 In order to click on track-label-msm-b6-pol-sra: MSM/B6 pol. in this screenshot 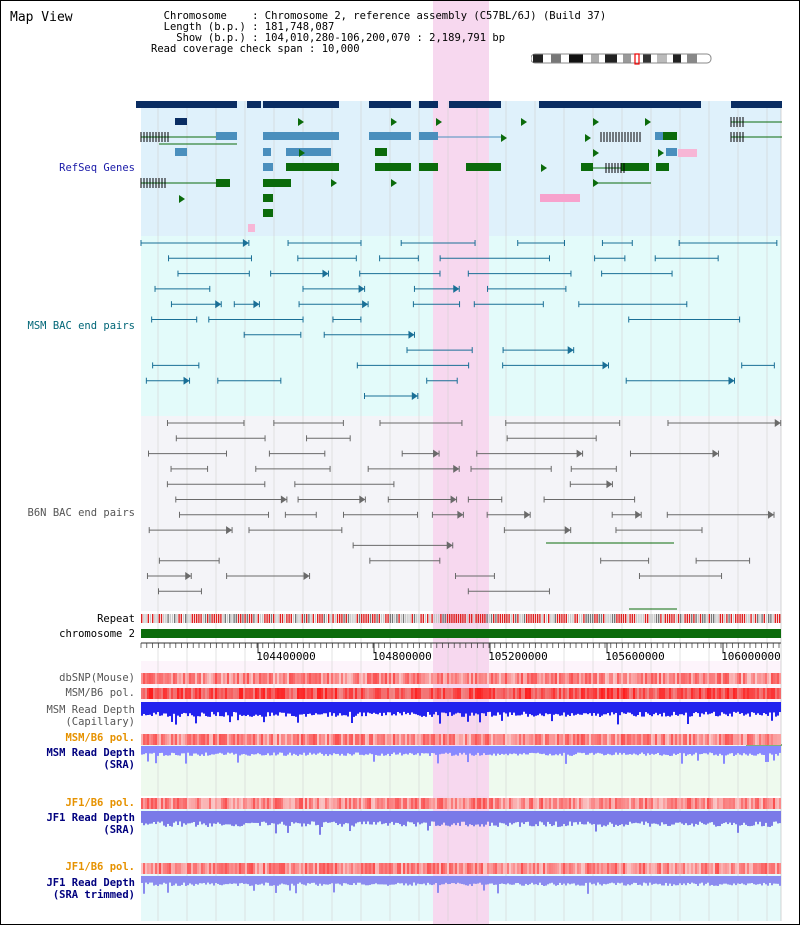, I will do `click(100, 738)`.